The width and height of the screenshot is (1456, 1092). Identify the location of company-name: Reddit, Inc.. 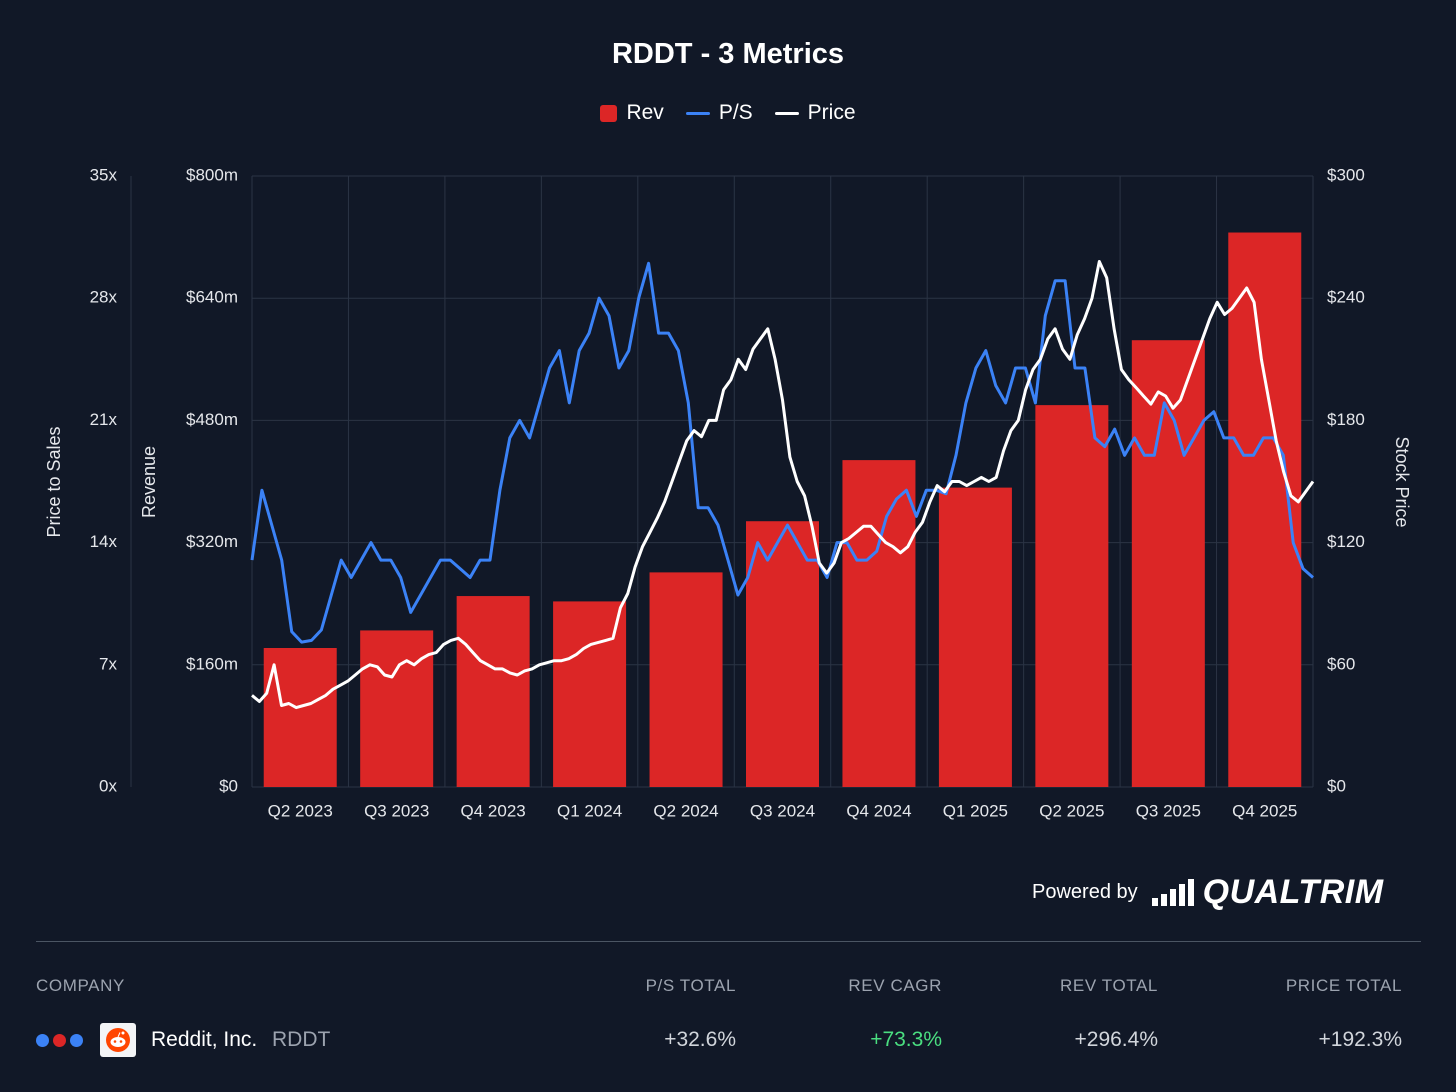
(204, 1039).